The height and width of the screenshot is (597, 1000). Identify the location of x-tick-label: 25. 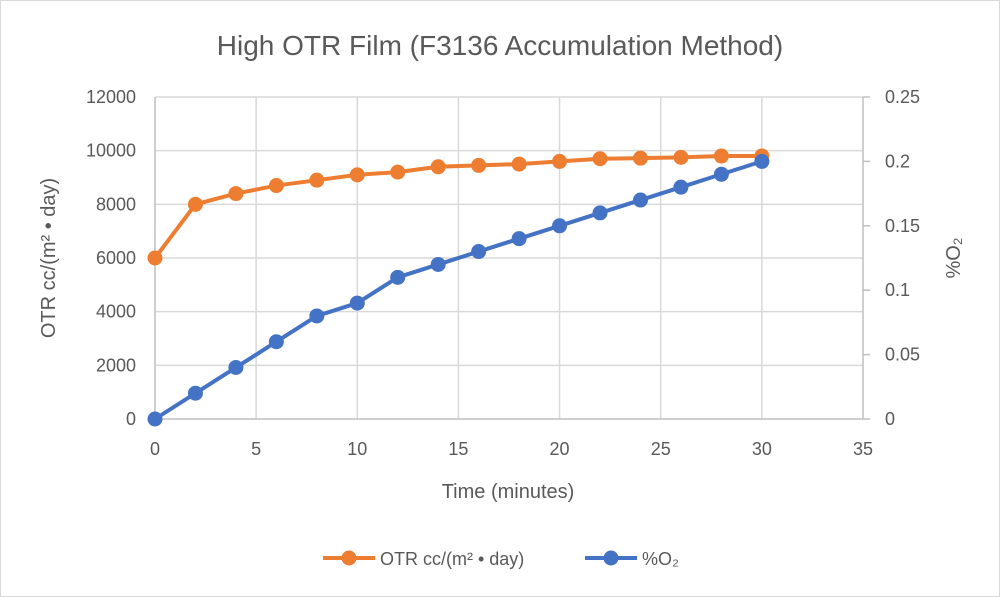
(661, 449).